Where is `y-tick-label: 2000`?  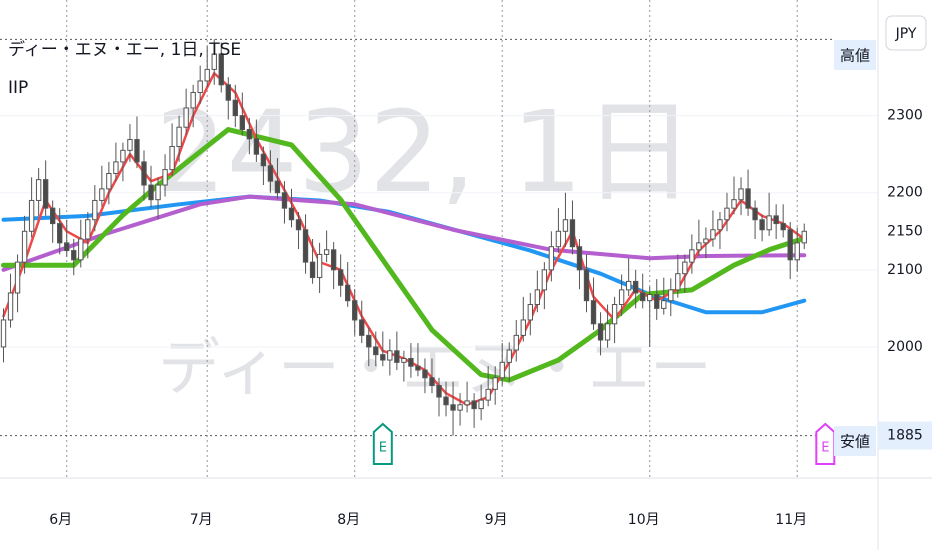 y-tick-label: 2000 is located at coordinates (905, 347).